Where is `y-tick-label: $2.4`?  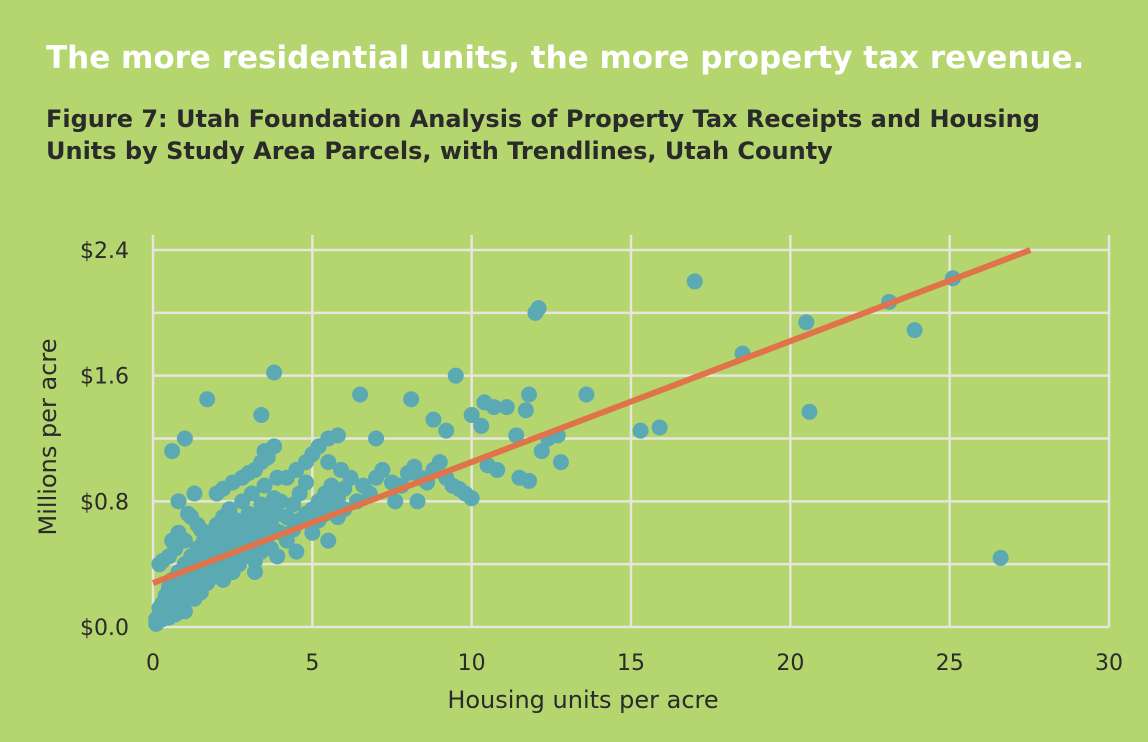
y-tick-label: $2.4 is located at coordinates (104, 251).